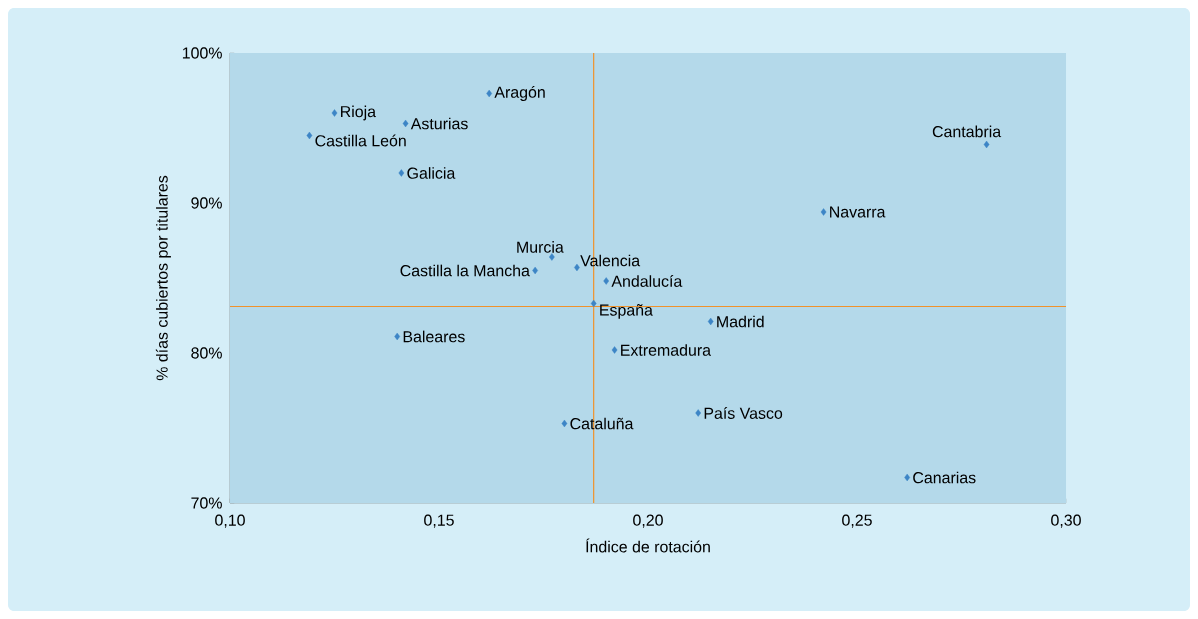 The width and height of the screenshot is (1198, 619). I want to click on annotation: Aragón, so click(519, 93).